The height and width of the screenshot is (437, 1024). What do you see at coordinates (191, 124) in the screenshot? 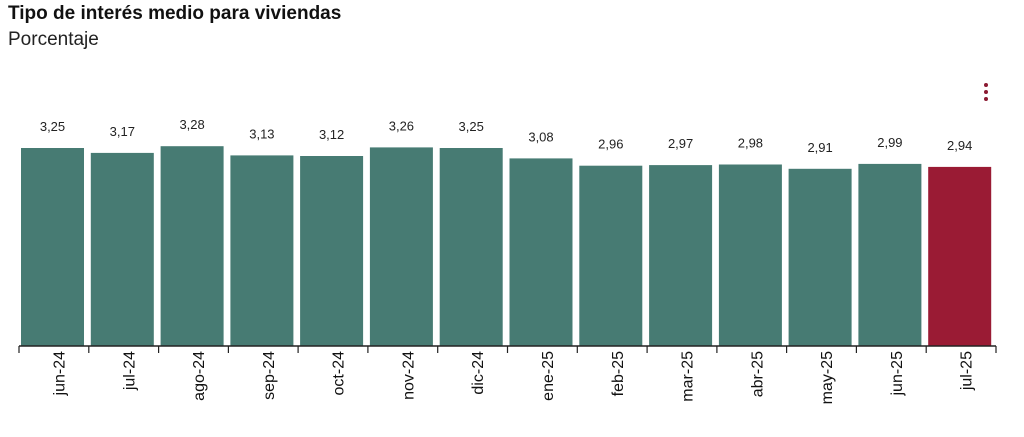
I see `bar-value-label: 3,28` at bounding box center [191, 124].